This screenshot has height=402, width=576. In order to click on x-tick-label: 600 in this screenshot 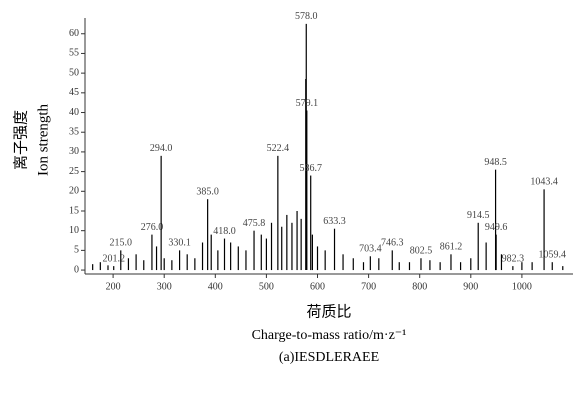, I will do `click(317, 286)`.